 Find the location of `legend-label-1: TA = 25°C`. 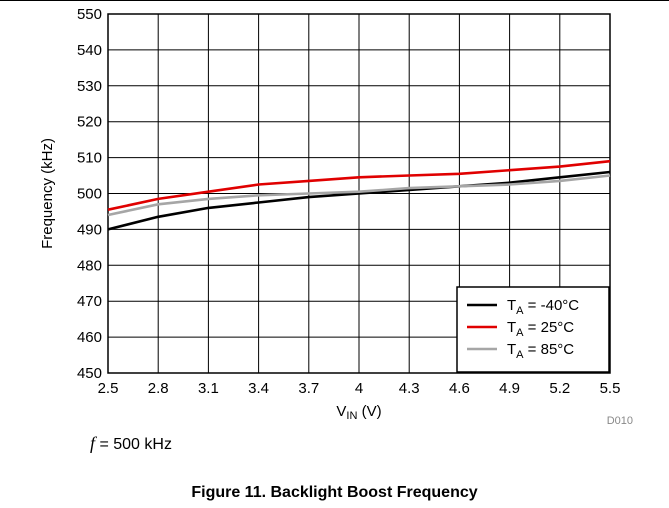

legend-label-1: TA = 25°C is located at coordinates (540, 329).